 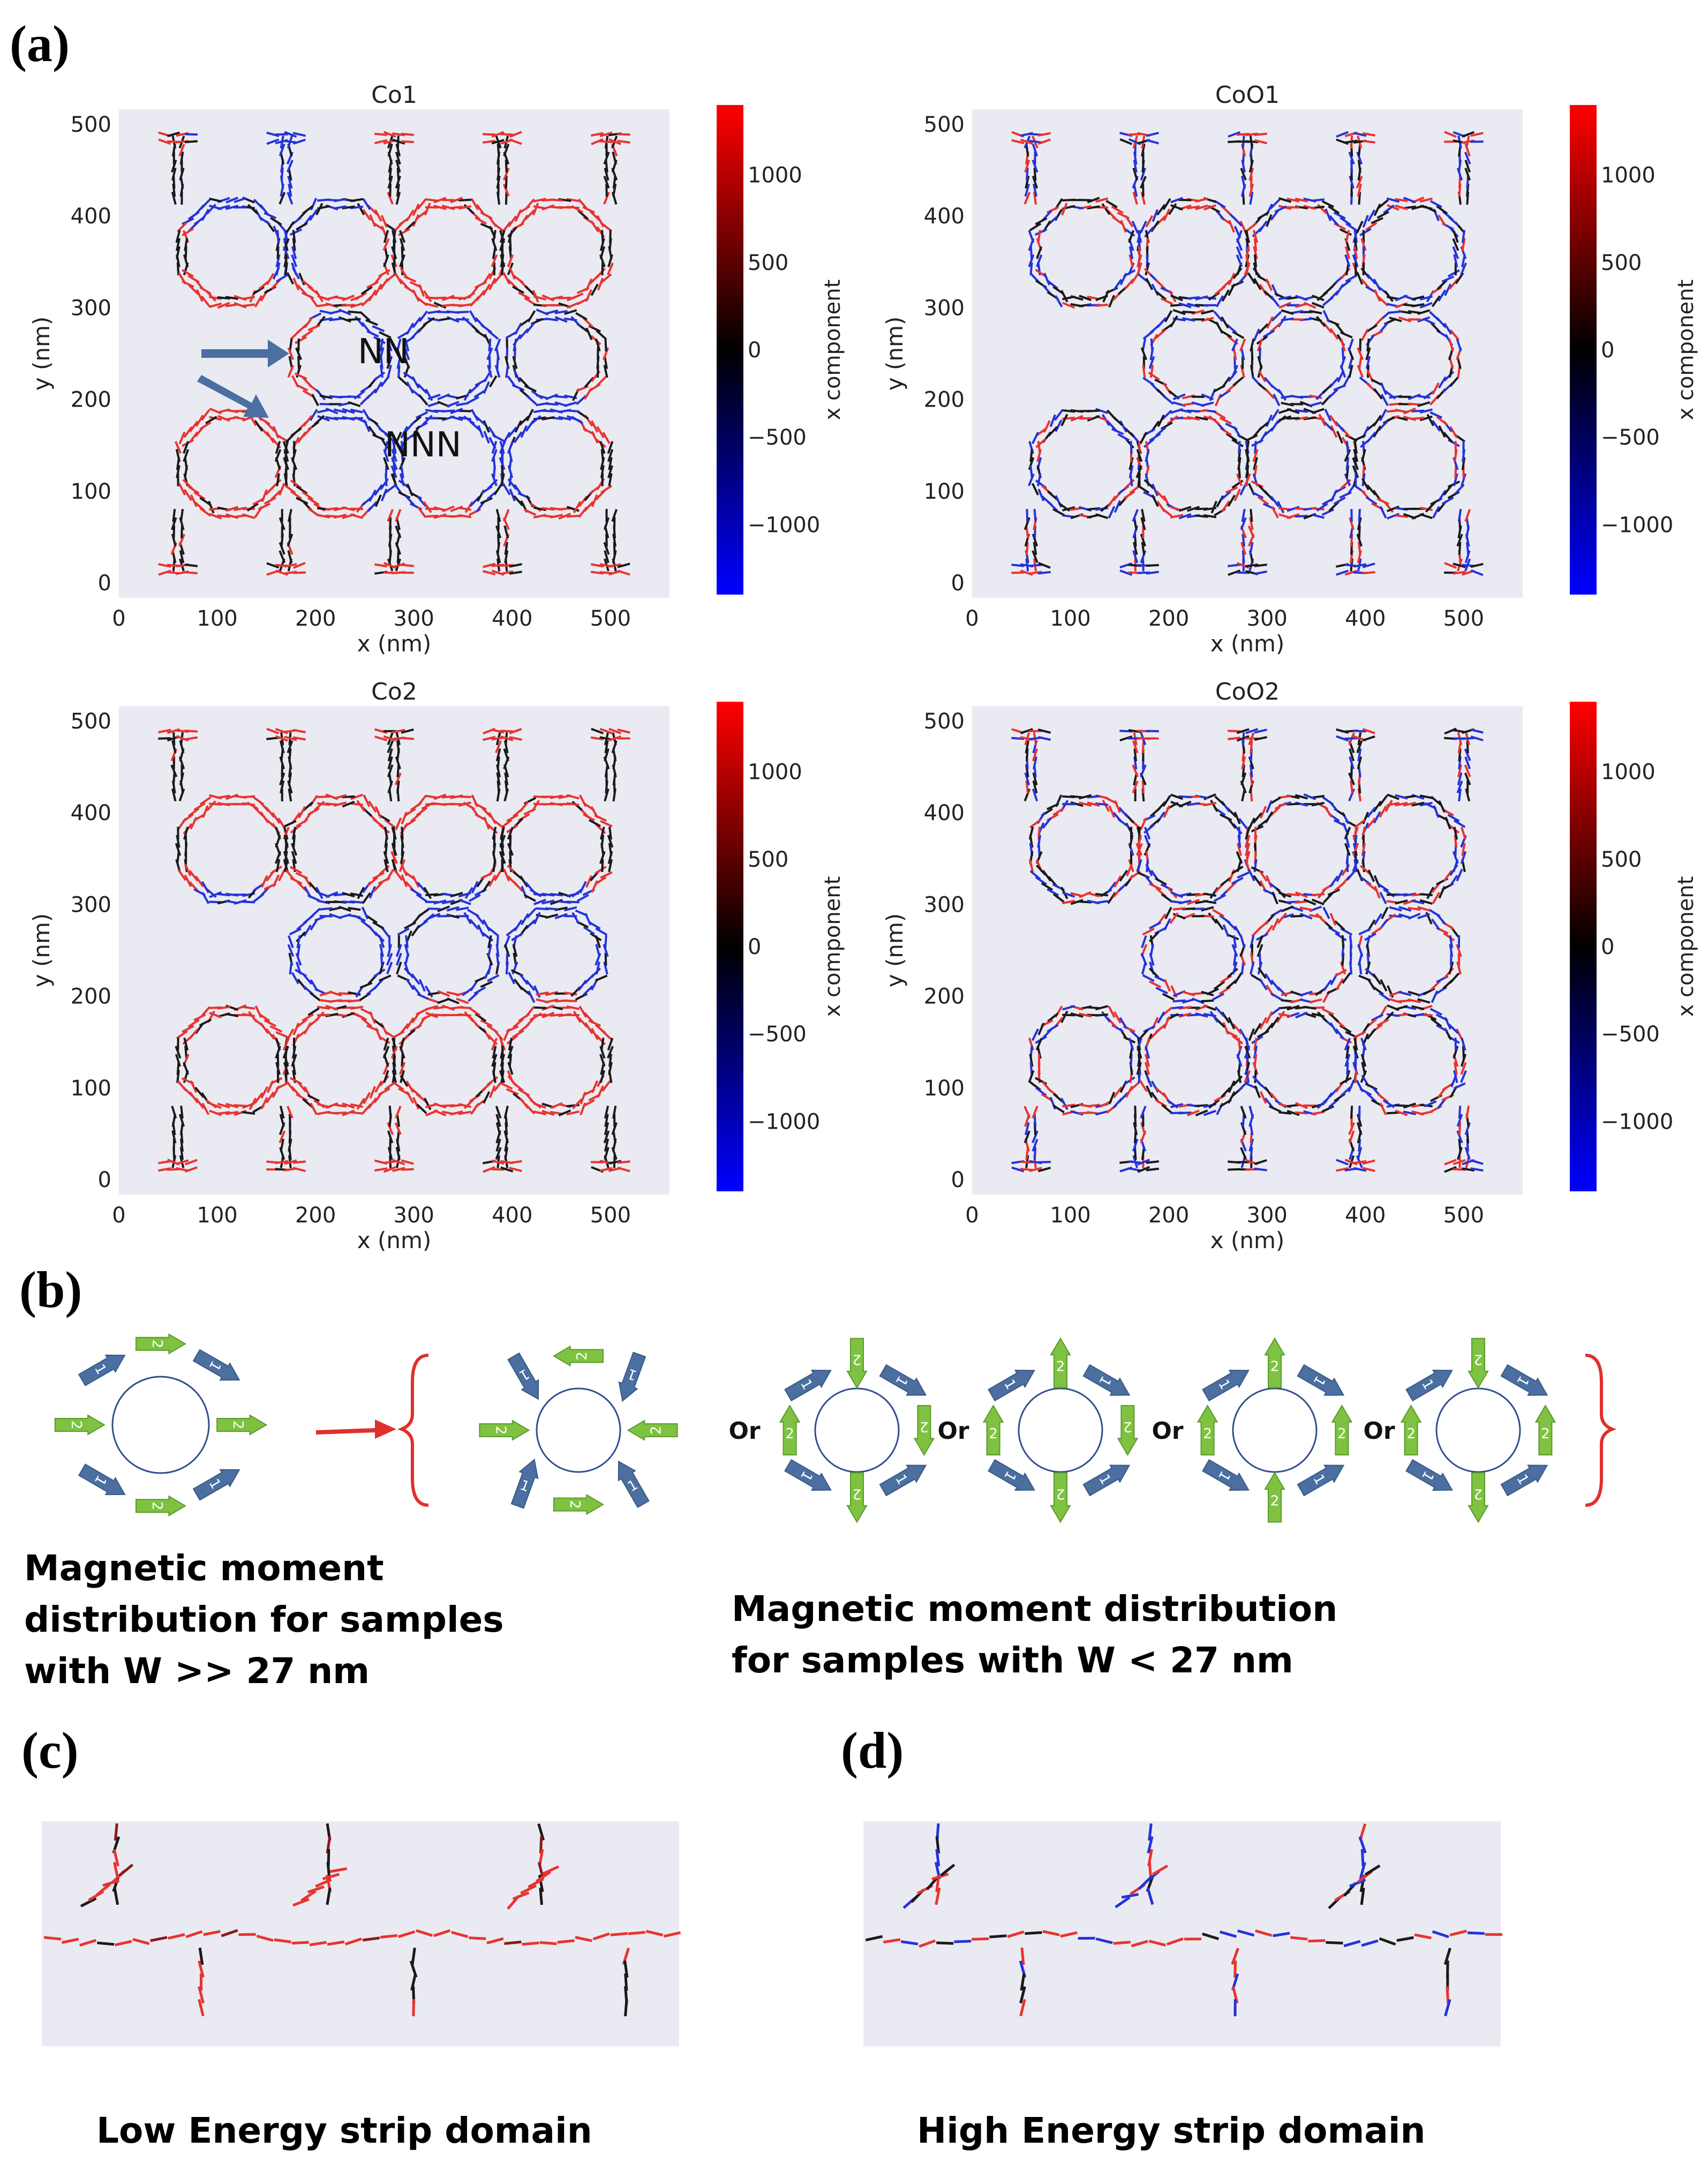 I want to click on x-tick-label: 300, so click(x=414, y=1215).